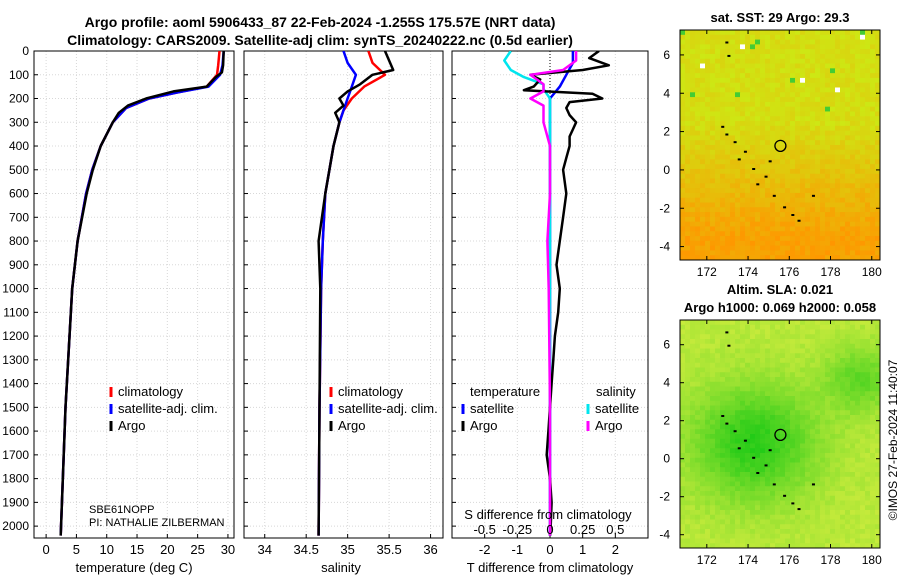 The height and width of the screenshot is (580, 900). I want to click on salinity-diff-tick-label: -0.5, so click(484, 529).